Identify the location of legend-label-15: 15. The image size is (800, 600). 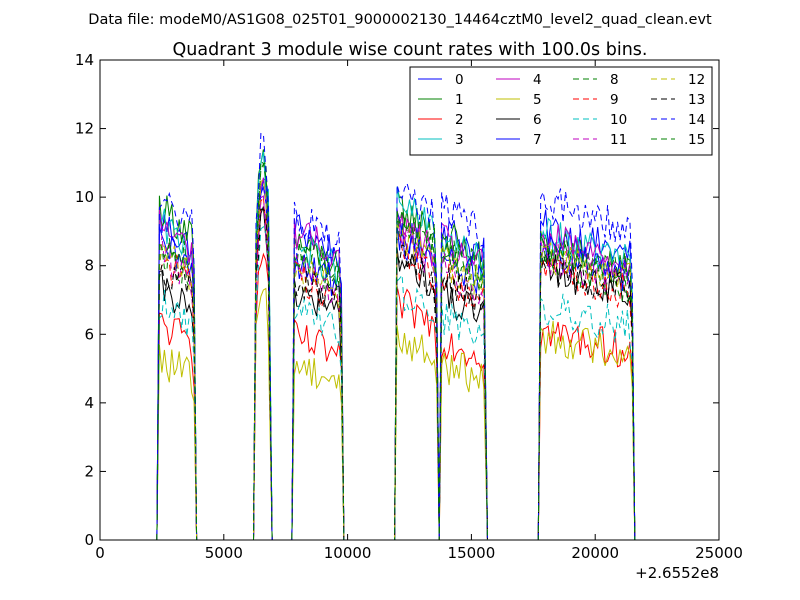
(696, 140).